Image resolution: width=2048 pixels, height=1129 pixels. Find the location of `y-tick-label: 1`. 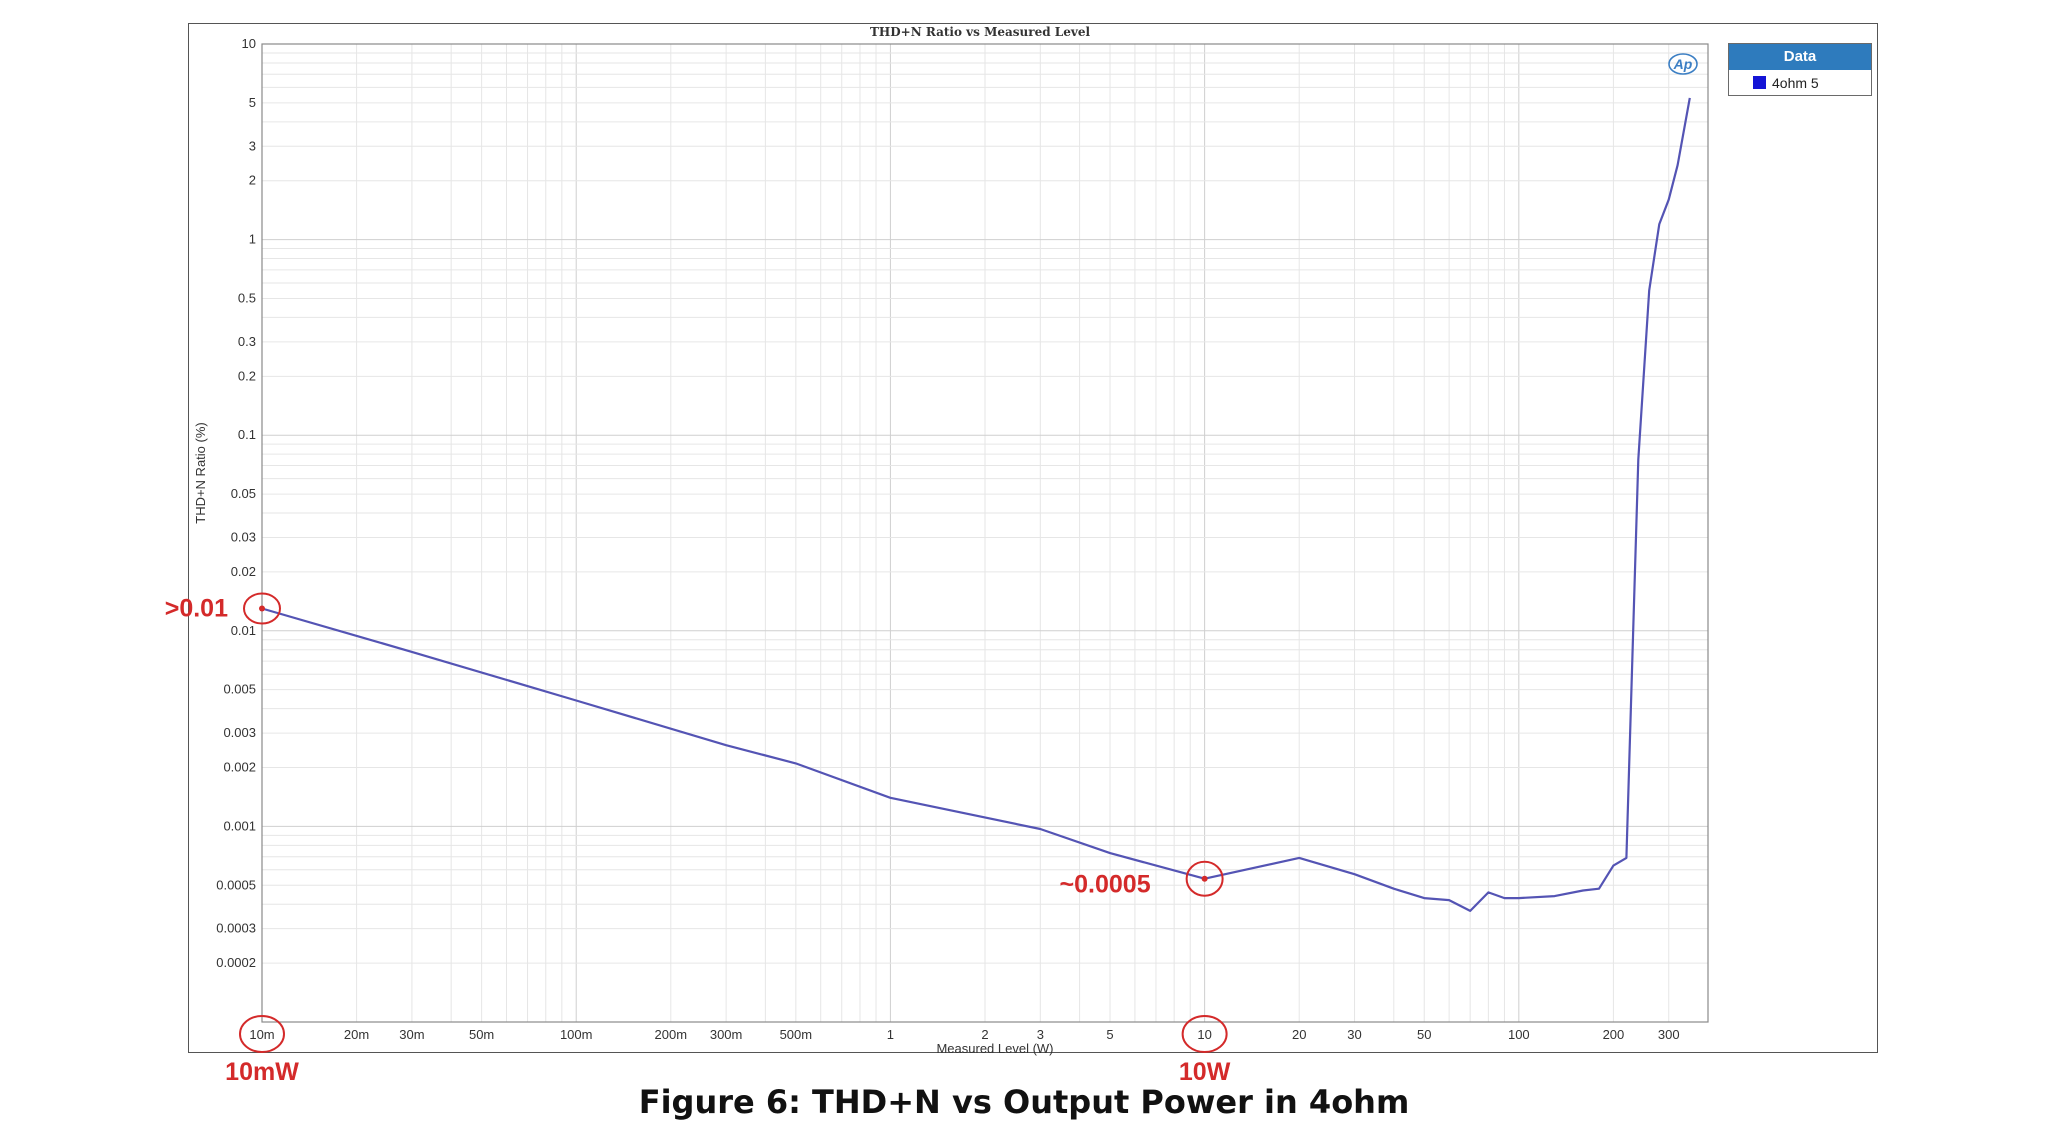

y-tick-label: 1 is located at coordinates (252, 239).